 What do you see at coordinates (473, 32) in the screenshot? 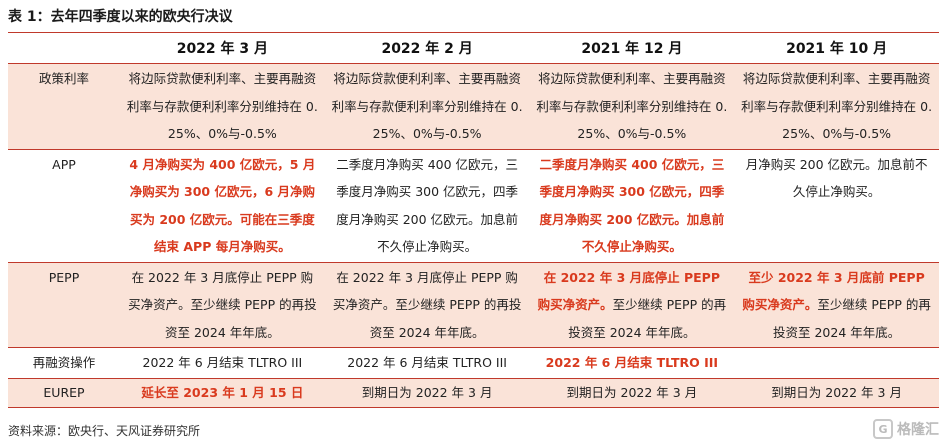
I see `top-rule` at bounding box center [473, 32].